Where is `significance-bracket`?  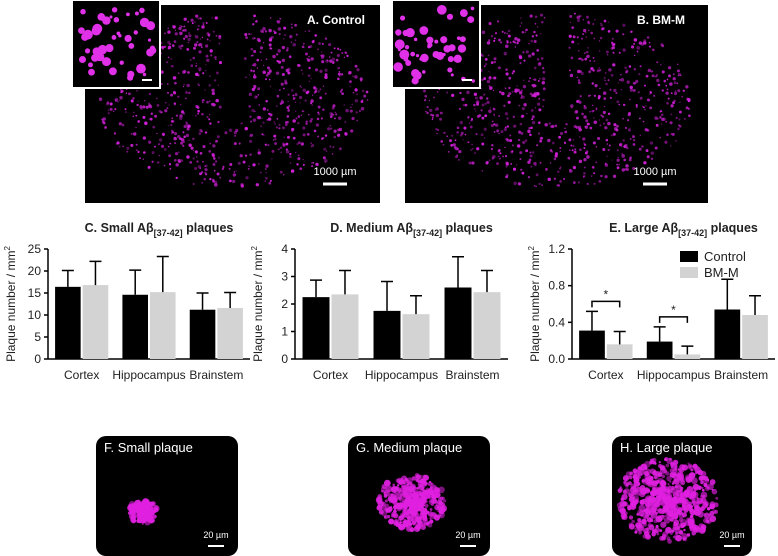
significance-bracket is located at coordinates (606, 304).